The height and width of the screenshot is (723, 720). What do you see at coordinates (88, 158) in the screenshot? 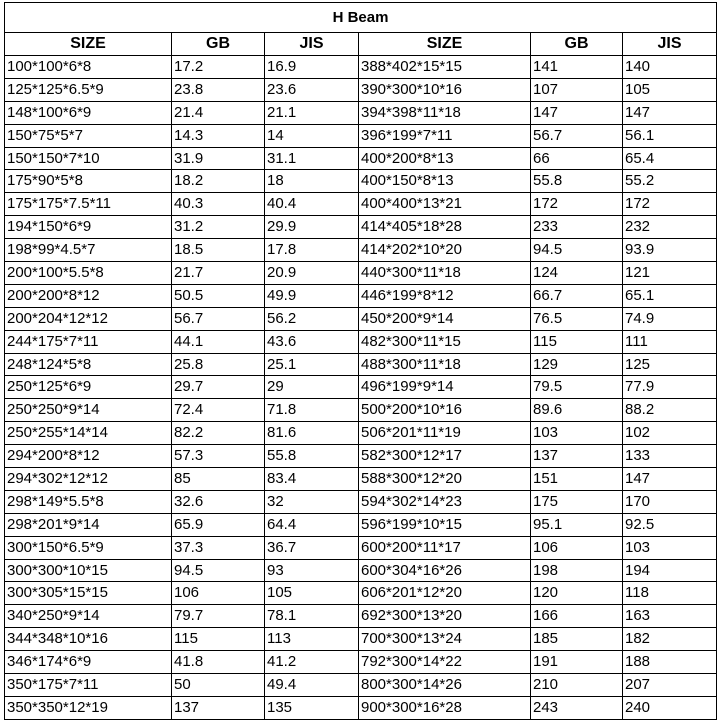
I see `cell-size: 150*150*7*10` at bounding box center [88, 158].